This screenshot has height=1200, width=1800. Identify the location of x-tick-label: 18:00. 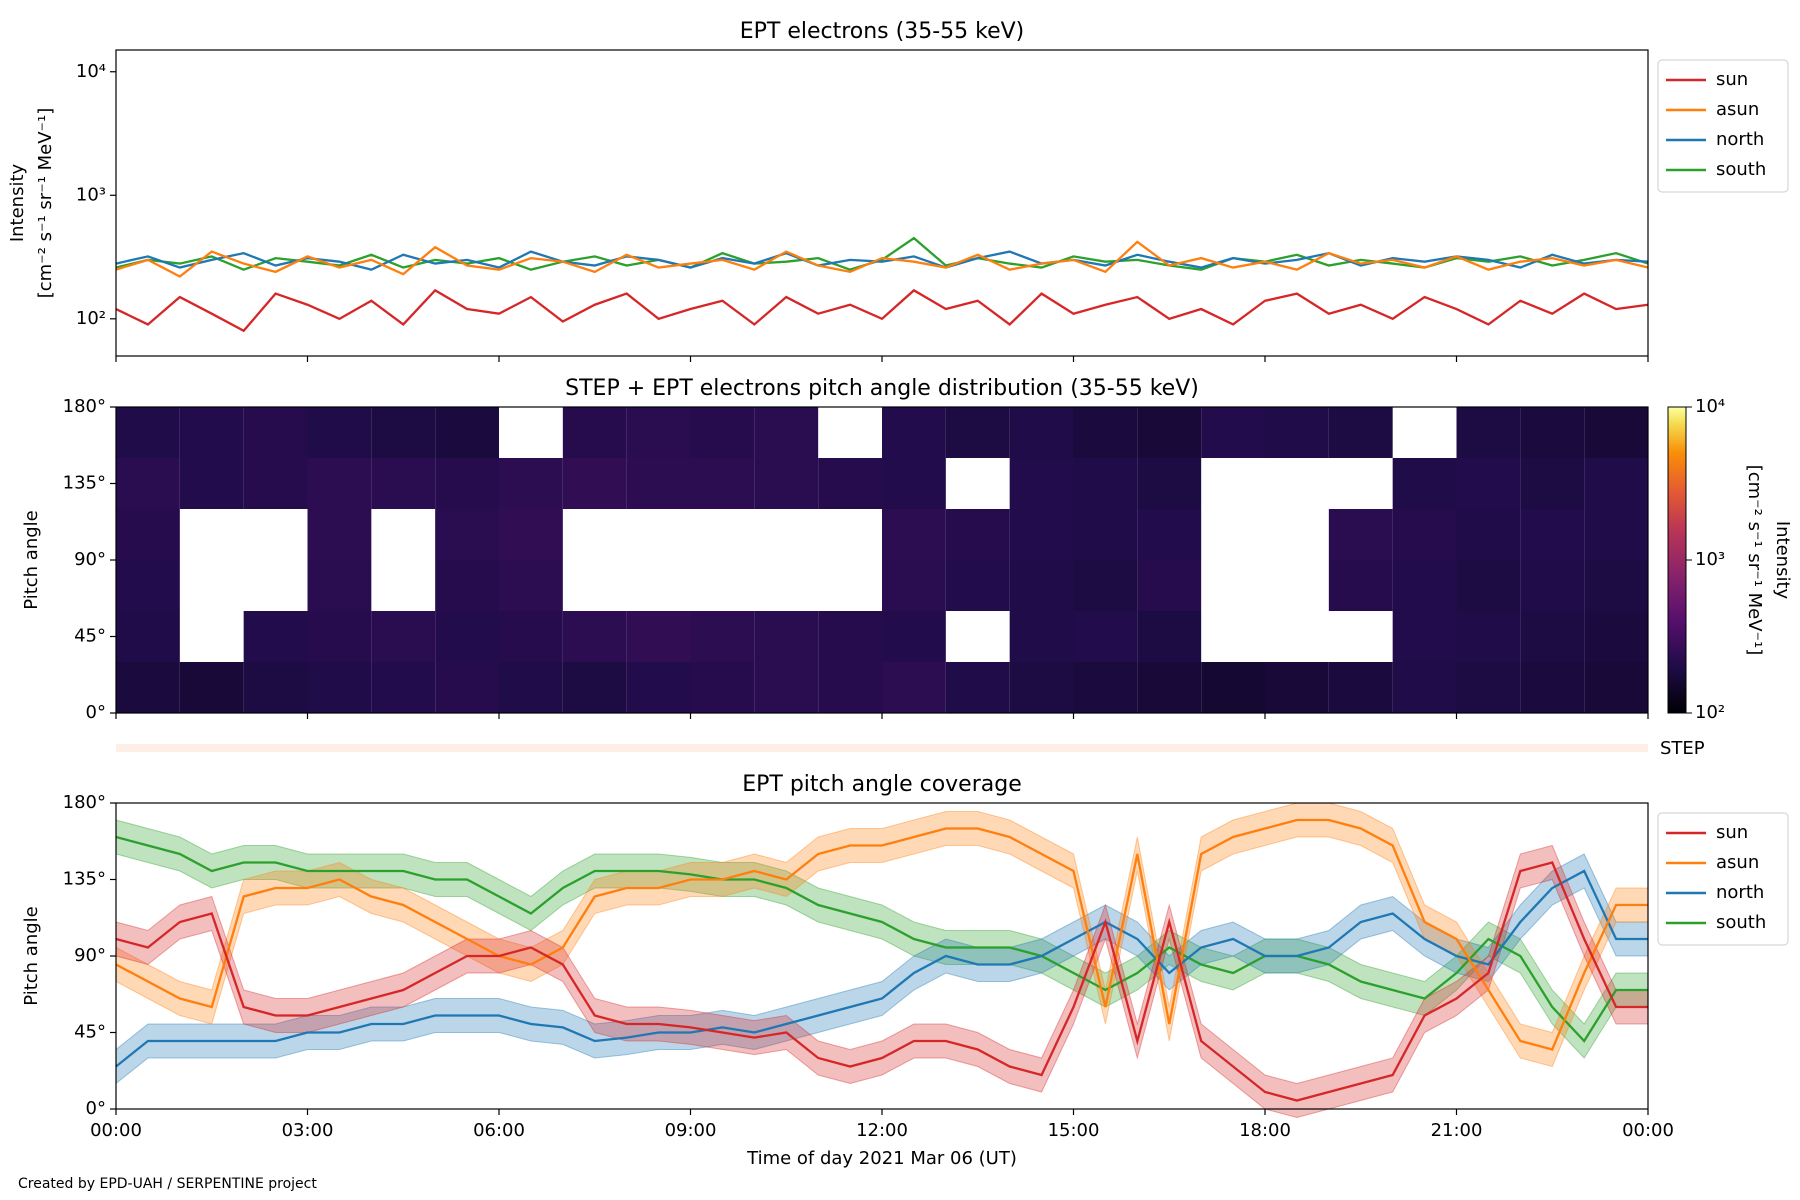
(1265, 1130).